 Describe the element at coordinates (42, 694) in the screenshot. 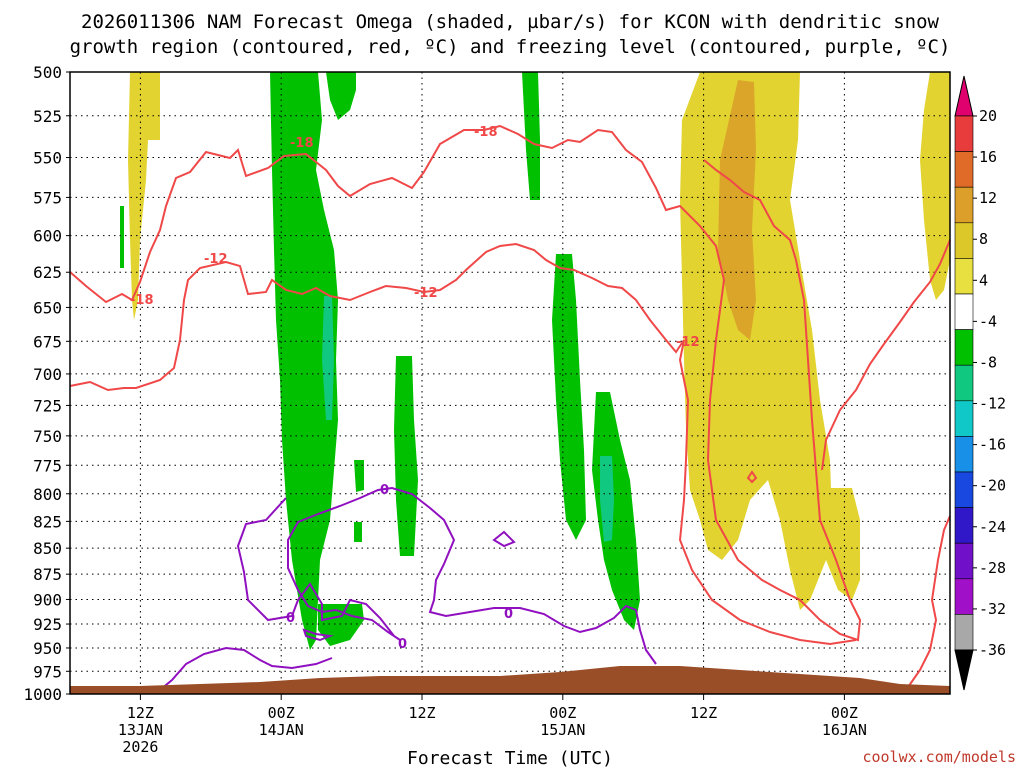

I see `y-tick-label-1000: 1000` at that location.